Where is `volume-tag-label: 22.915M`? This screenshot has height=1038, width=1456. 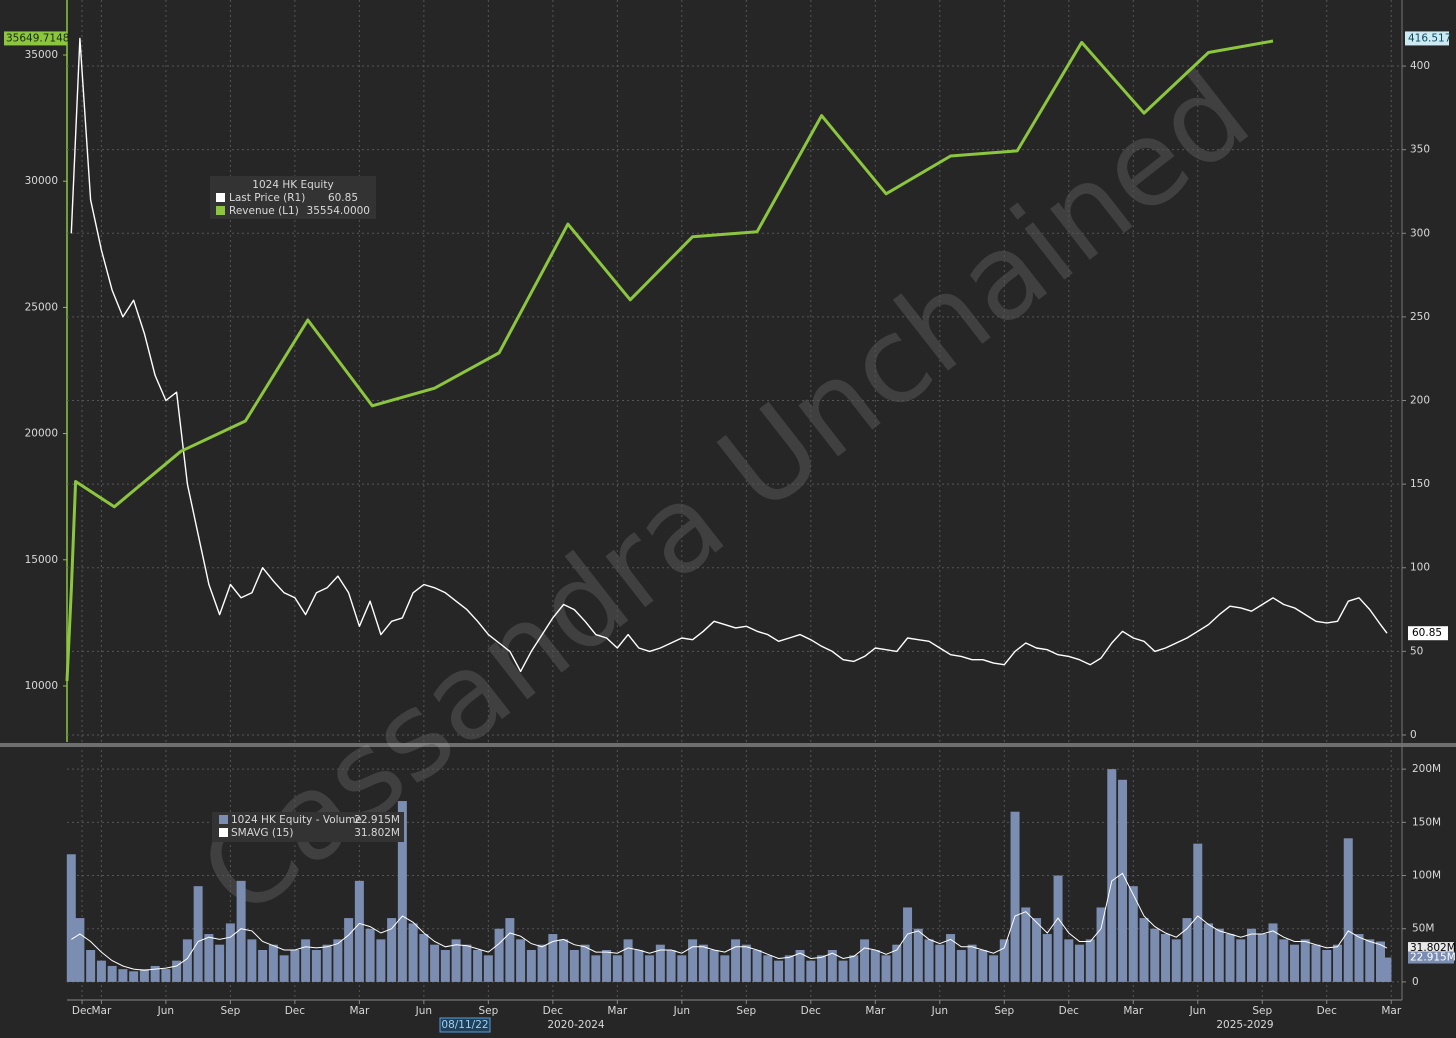
volume-tag-label: 22.915M is located at coordinates (1433, 958).